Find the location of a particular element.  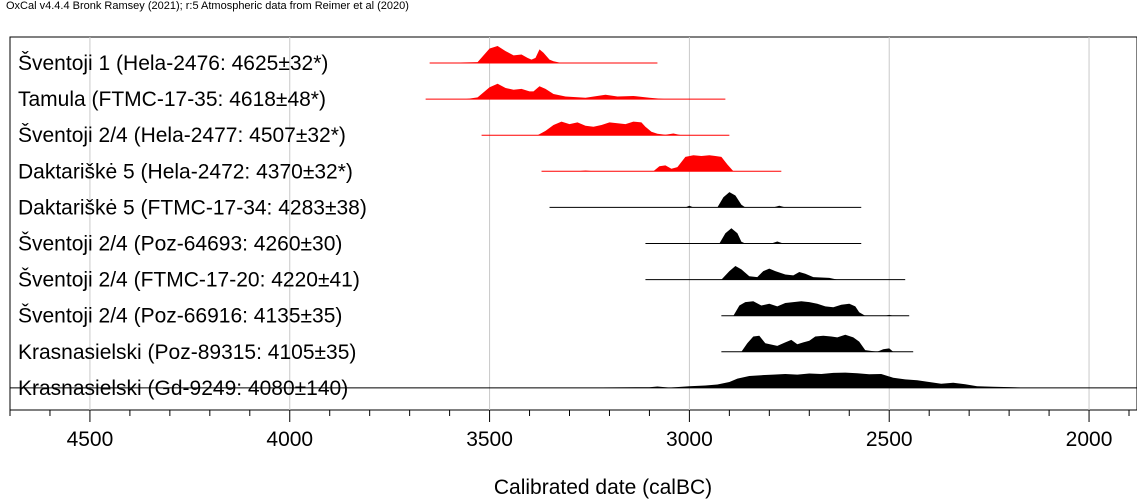

series-label: Šventoji 1 (Hela-2476: 4625±32*) is located at coordinates (173, 63).